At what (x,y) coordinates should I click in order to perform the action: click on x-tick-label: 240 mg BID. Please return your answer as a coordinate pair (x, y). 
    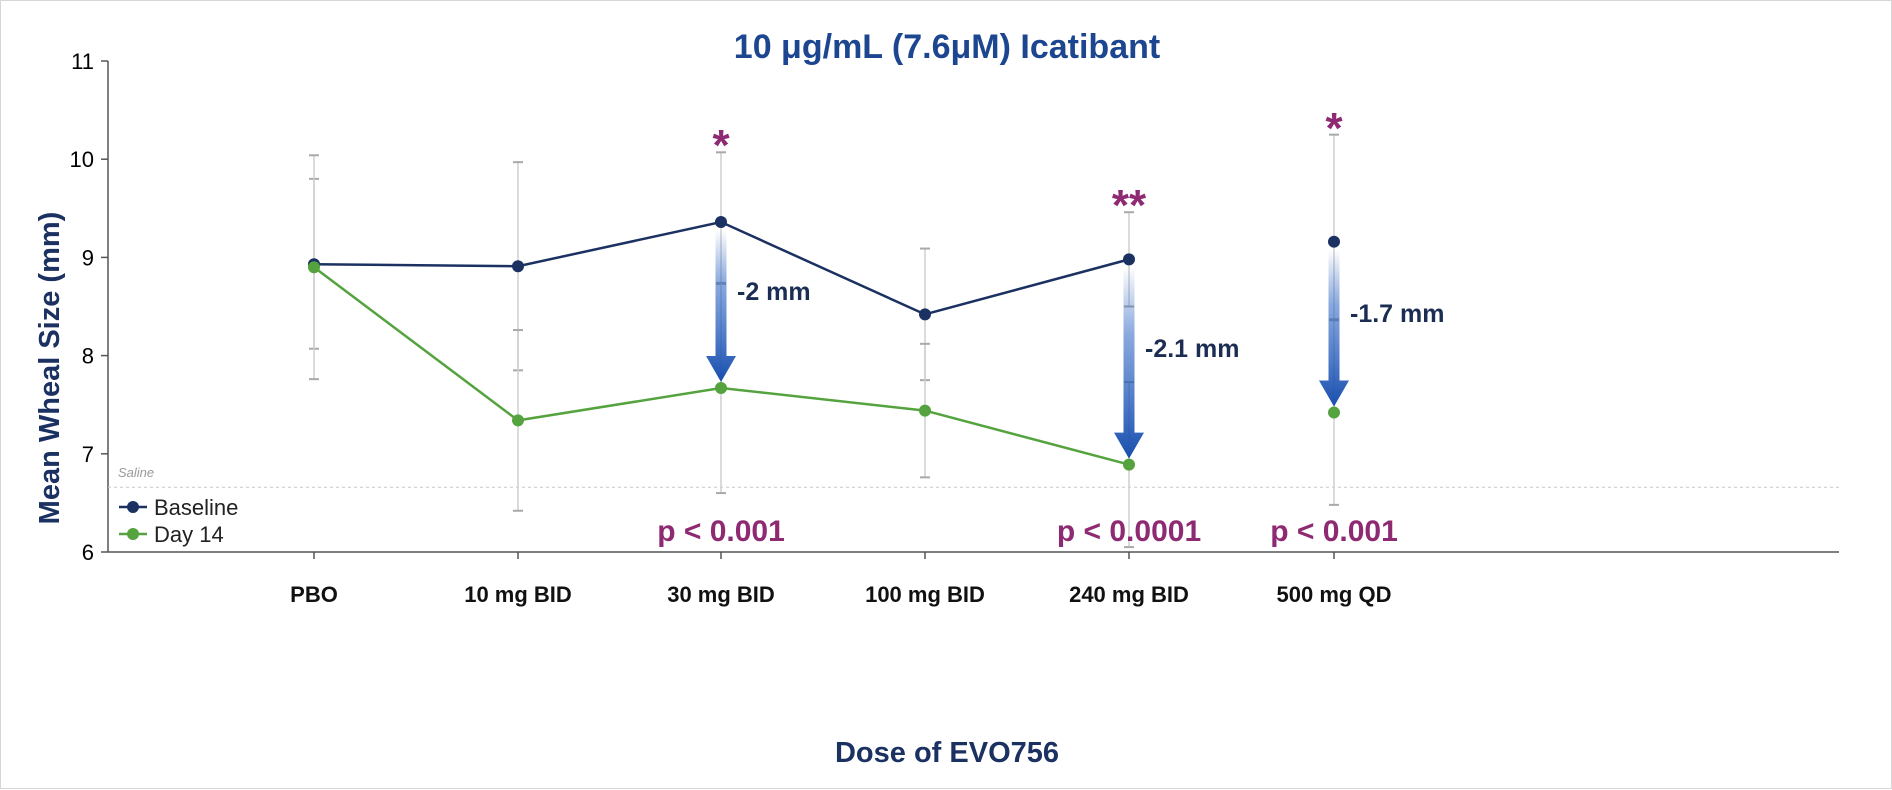
    Looking at the image, I should click on (1129, 594).